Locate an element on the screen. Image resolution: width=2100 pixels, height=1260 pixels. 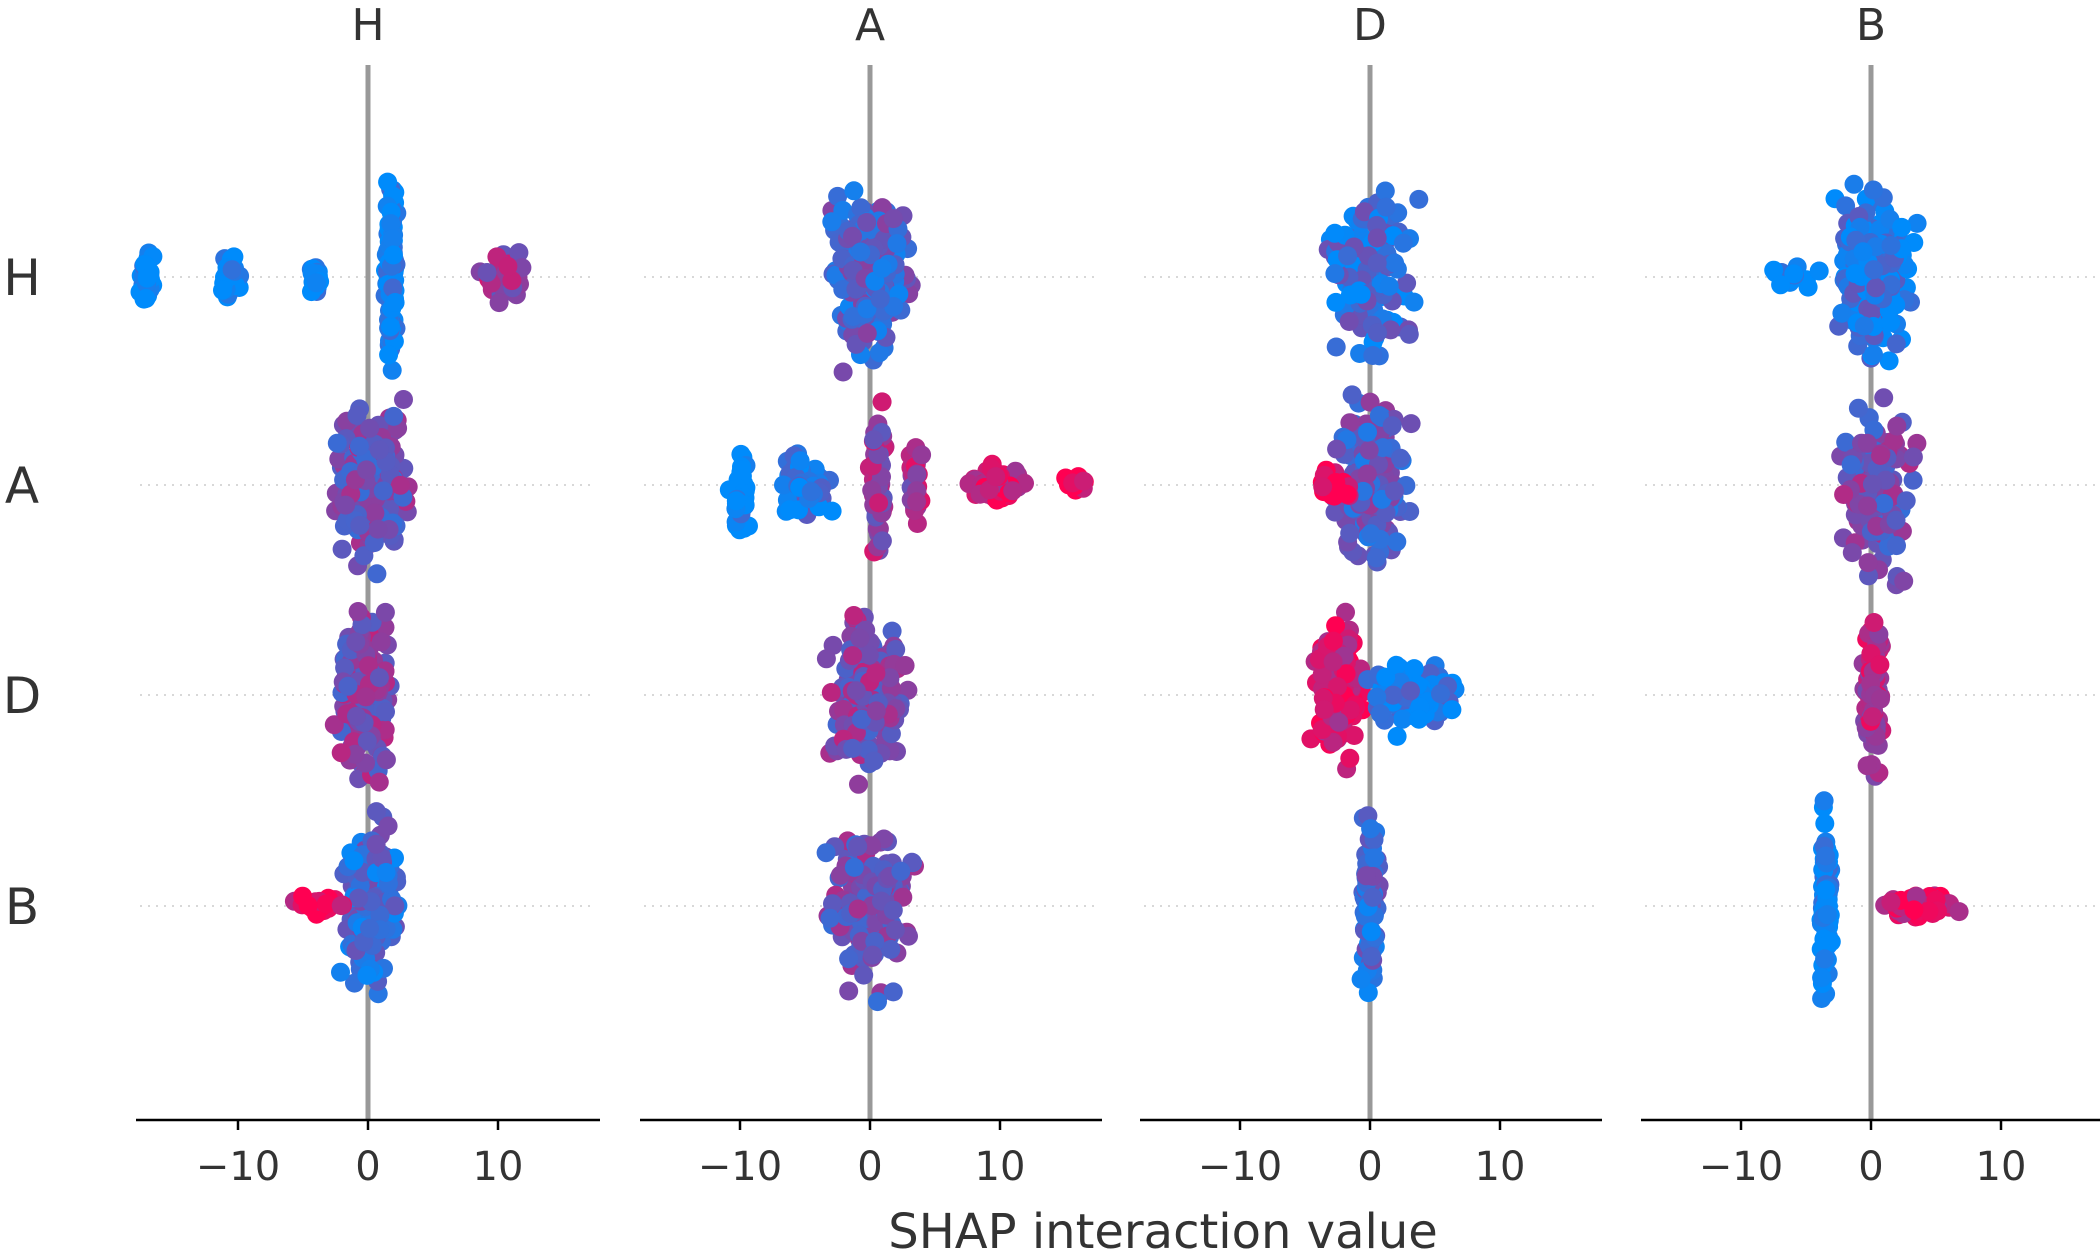
beeswarm-cell-a-d is located at coordinates (867, 700).